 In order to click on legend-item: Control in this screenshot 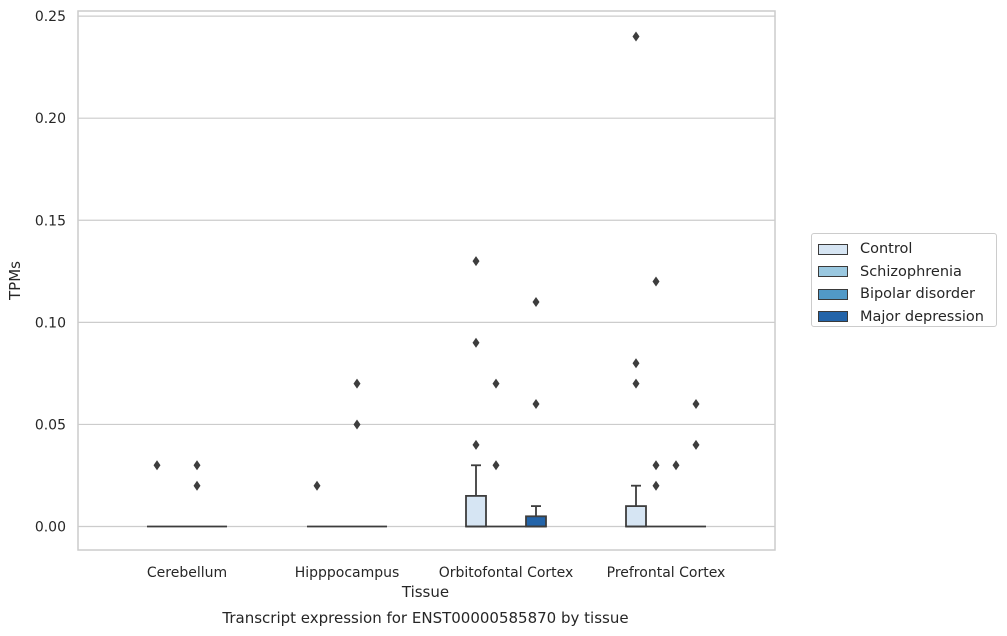, I will do `click(907, 249)`.